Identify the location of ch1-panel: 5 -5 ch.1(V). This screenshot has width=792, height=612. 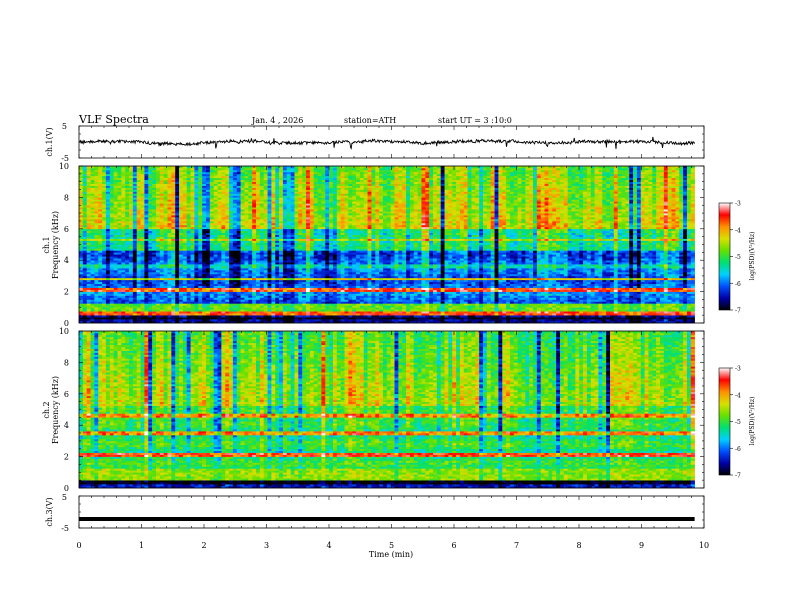
(375, 142).